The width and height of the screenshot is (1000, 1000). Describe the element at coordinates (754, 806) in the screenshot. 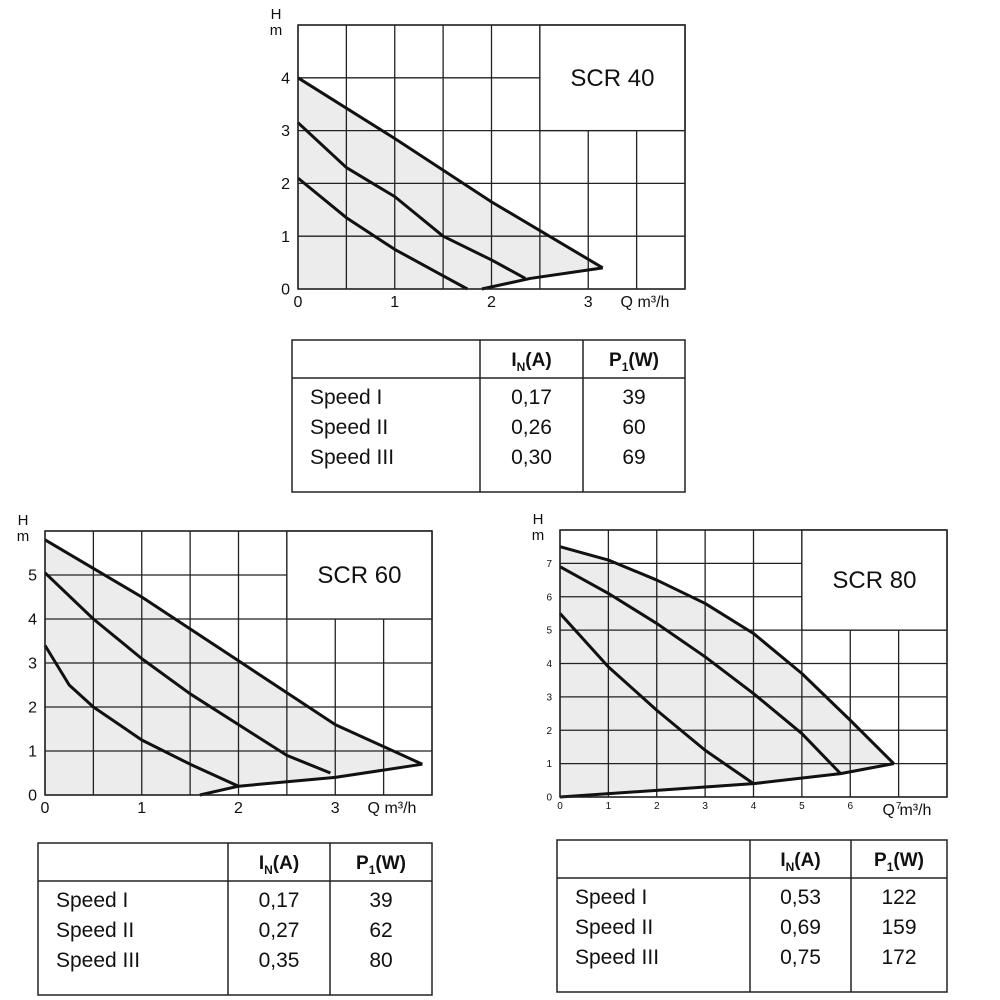

I see `x-tick-label: 4` at that location.